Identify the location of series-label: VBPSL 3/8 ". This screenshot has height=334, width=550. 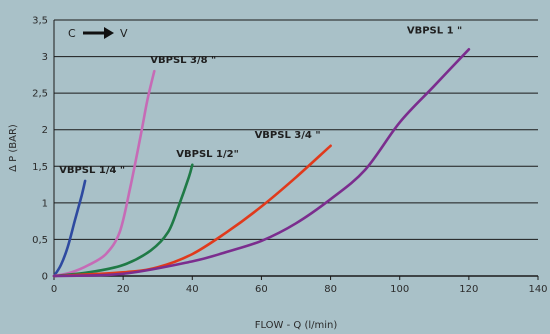
(183, 60).